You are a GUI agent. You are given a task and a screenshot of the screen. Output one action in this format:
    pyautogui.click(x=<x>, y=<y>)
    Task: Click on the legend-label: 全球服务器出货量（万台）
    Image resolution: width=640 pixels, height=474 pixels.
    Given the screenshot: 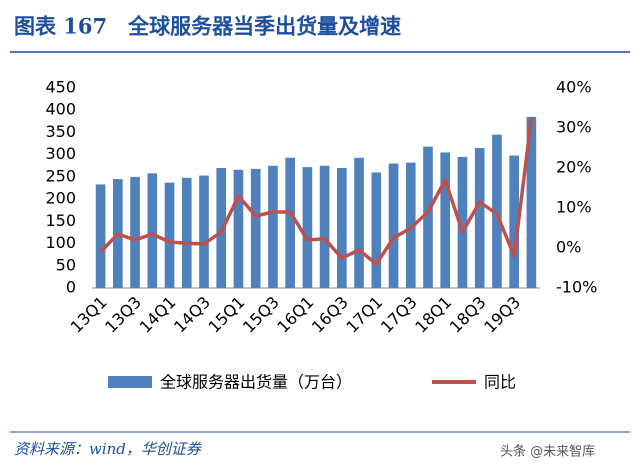 What is the action you would take?
    pyautogui.click(x=256, y=382)
    